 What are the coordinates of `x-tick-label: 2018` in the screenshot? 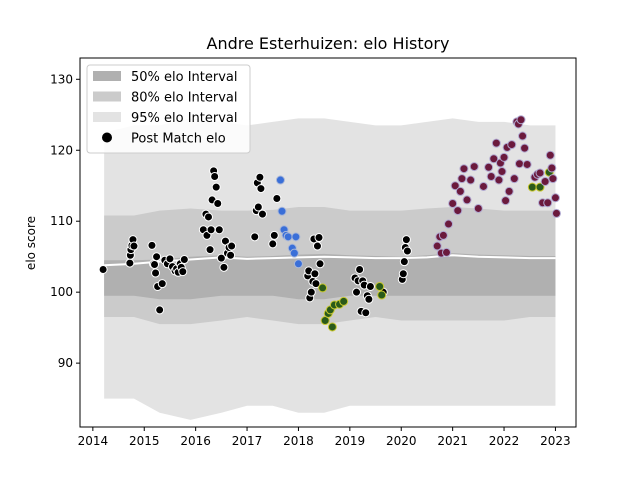 It's located at (298, 441).